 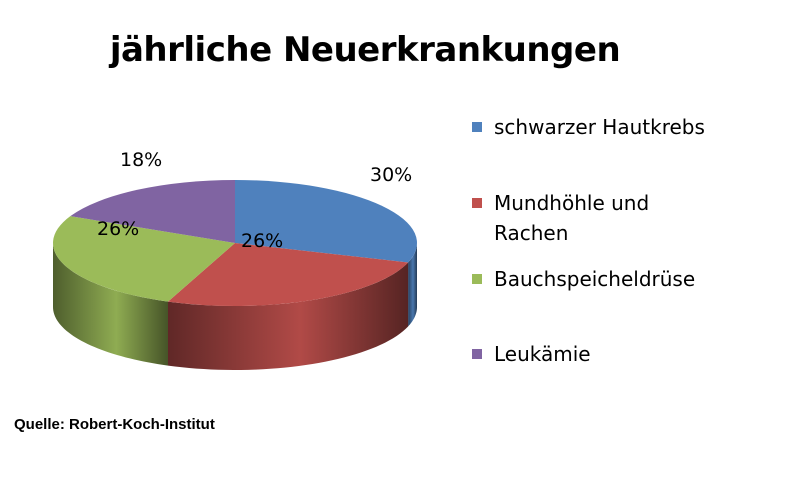 I want to click on legend-item-bauchspeicheldruese: Bauchspeicheldrüse, so click(x=598, y=279).